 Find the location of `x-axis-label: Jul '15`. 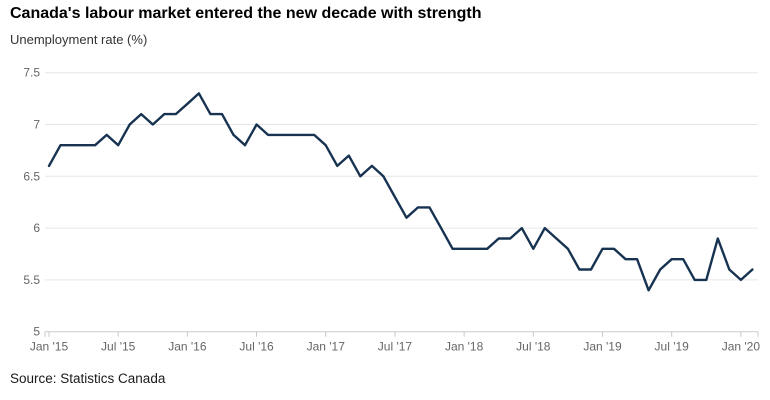

x-axis-label: Jul '15 is located at coordinates (118, 347).